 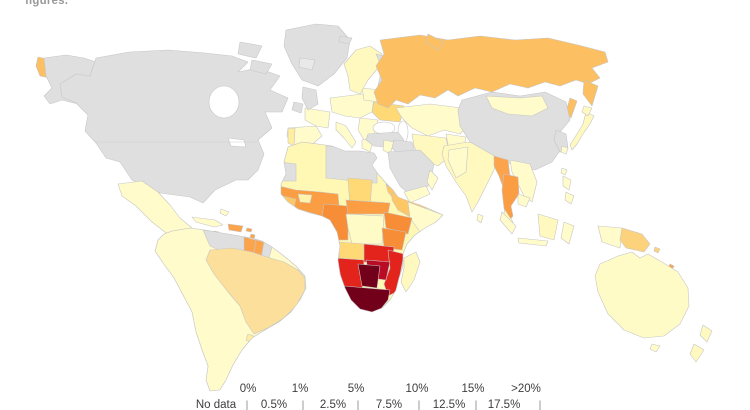 What do you see at coordinates (435, 42) in the screenshot?
I see `region-novaya-zemlya` at bounding box center [435, 42].